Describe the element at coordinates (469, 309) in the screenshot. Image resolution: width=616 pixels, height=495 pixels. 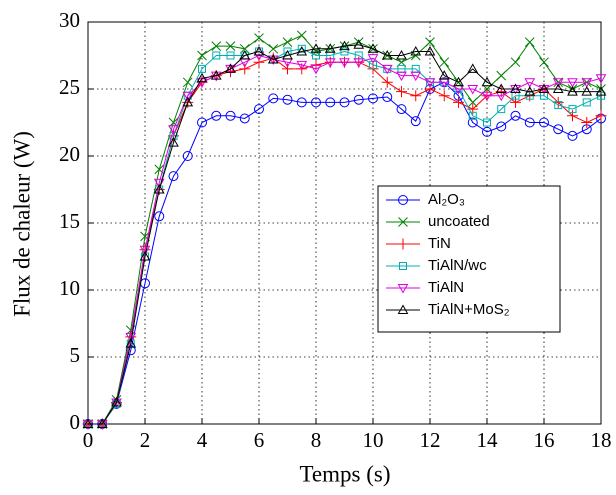
I see `legend-label: TiAlN+MoS₂` at that location.